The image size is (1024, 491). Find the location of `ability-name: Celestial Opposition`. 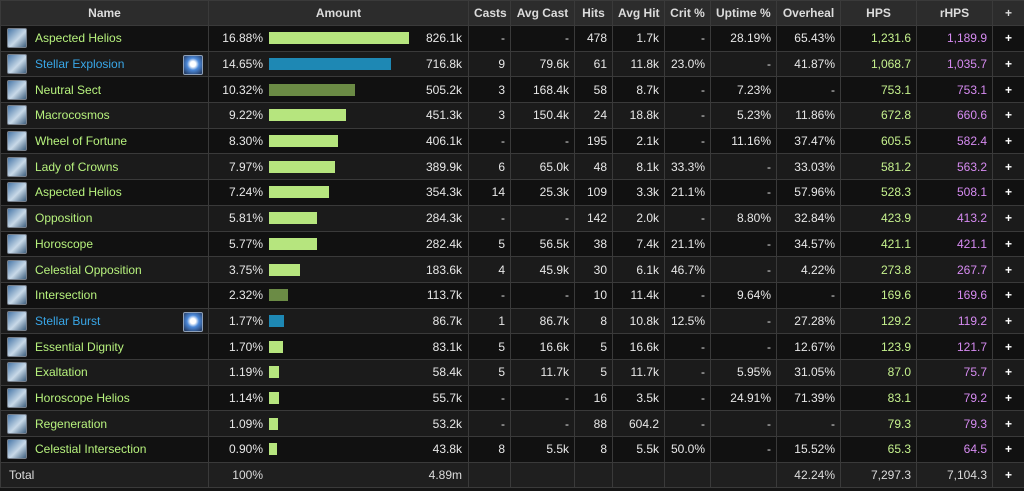

ability-name: Celestial Opposition is located at coordinates (88, 269).